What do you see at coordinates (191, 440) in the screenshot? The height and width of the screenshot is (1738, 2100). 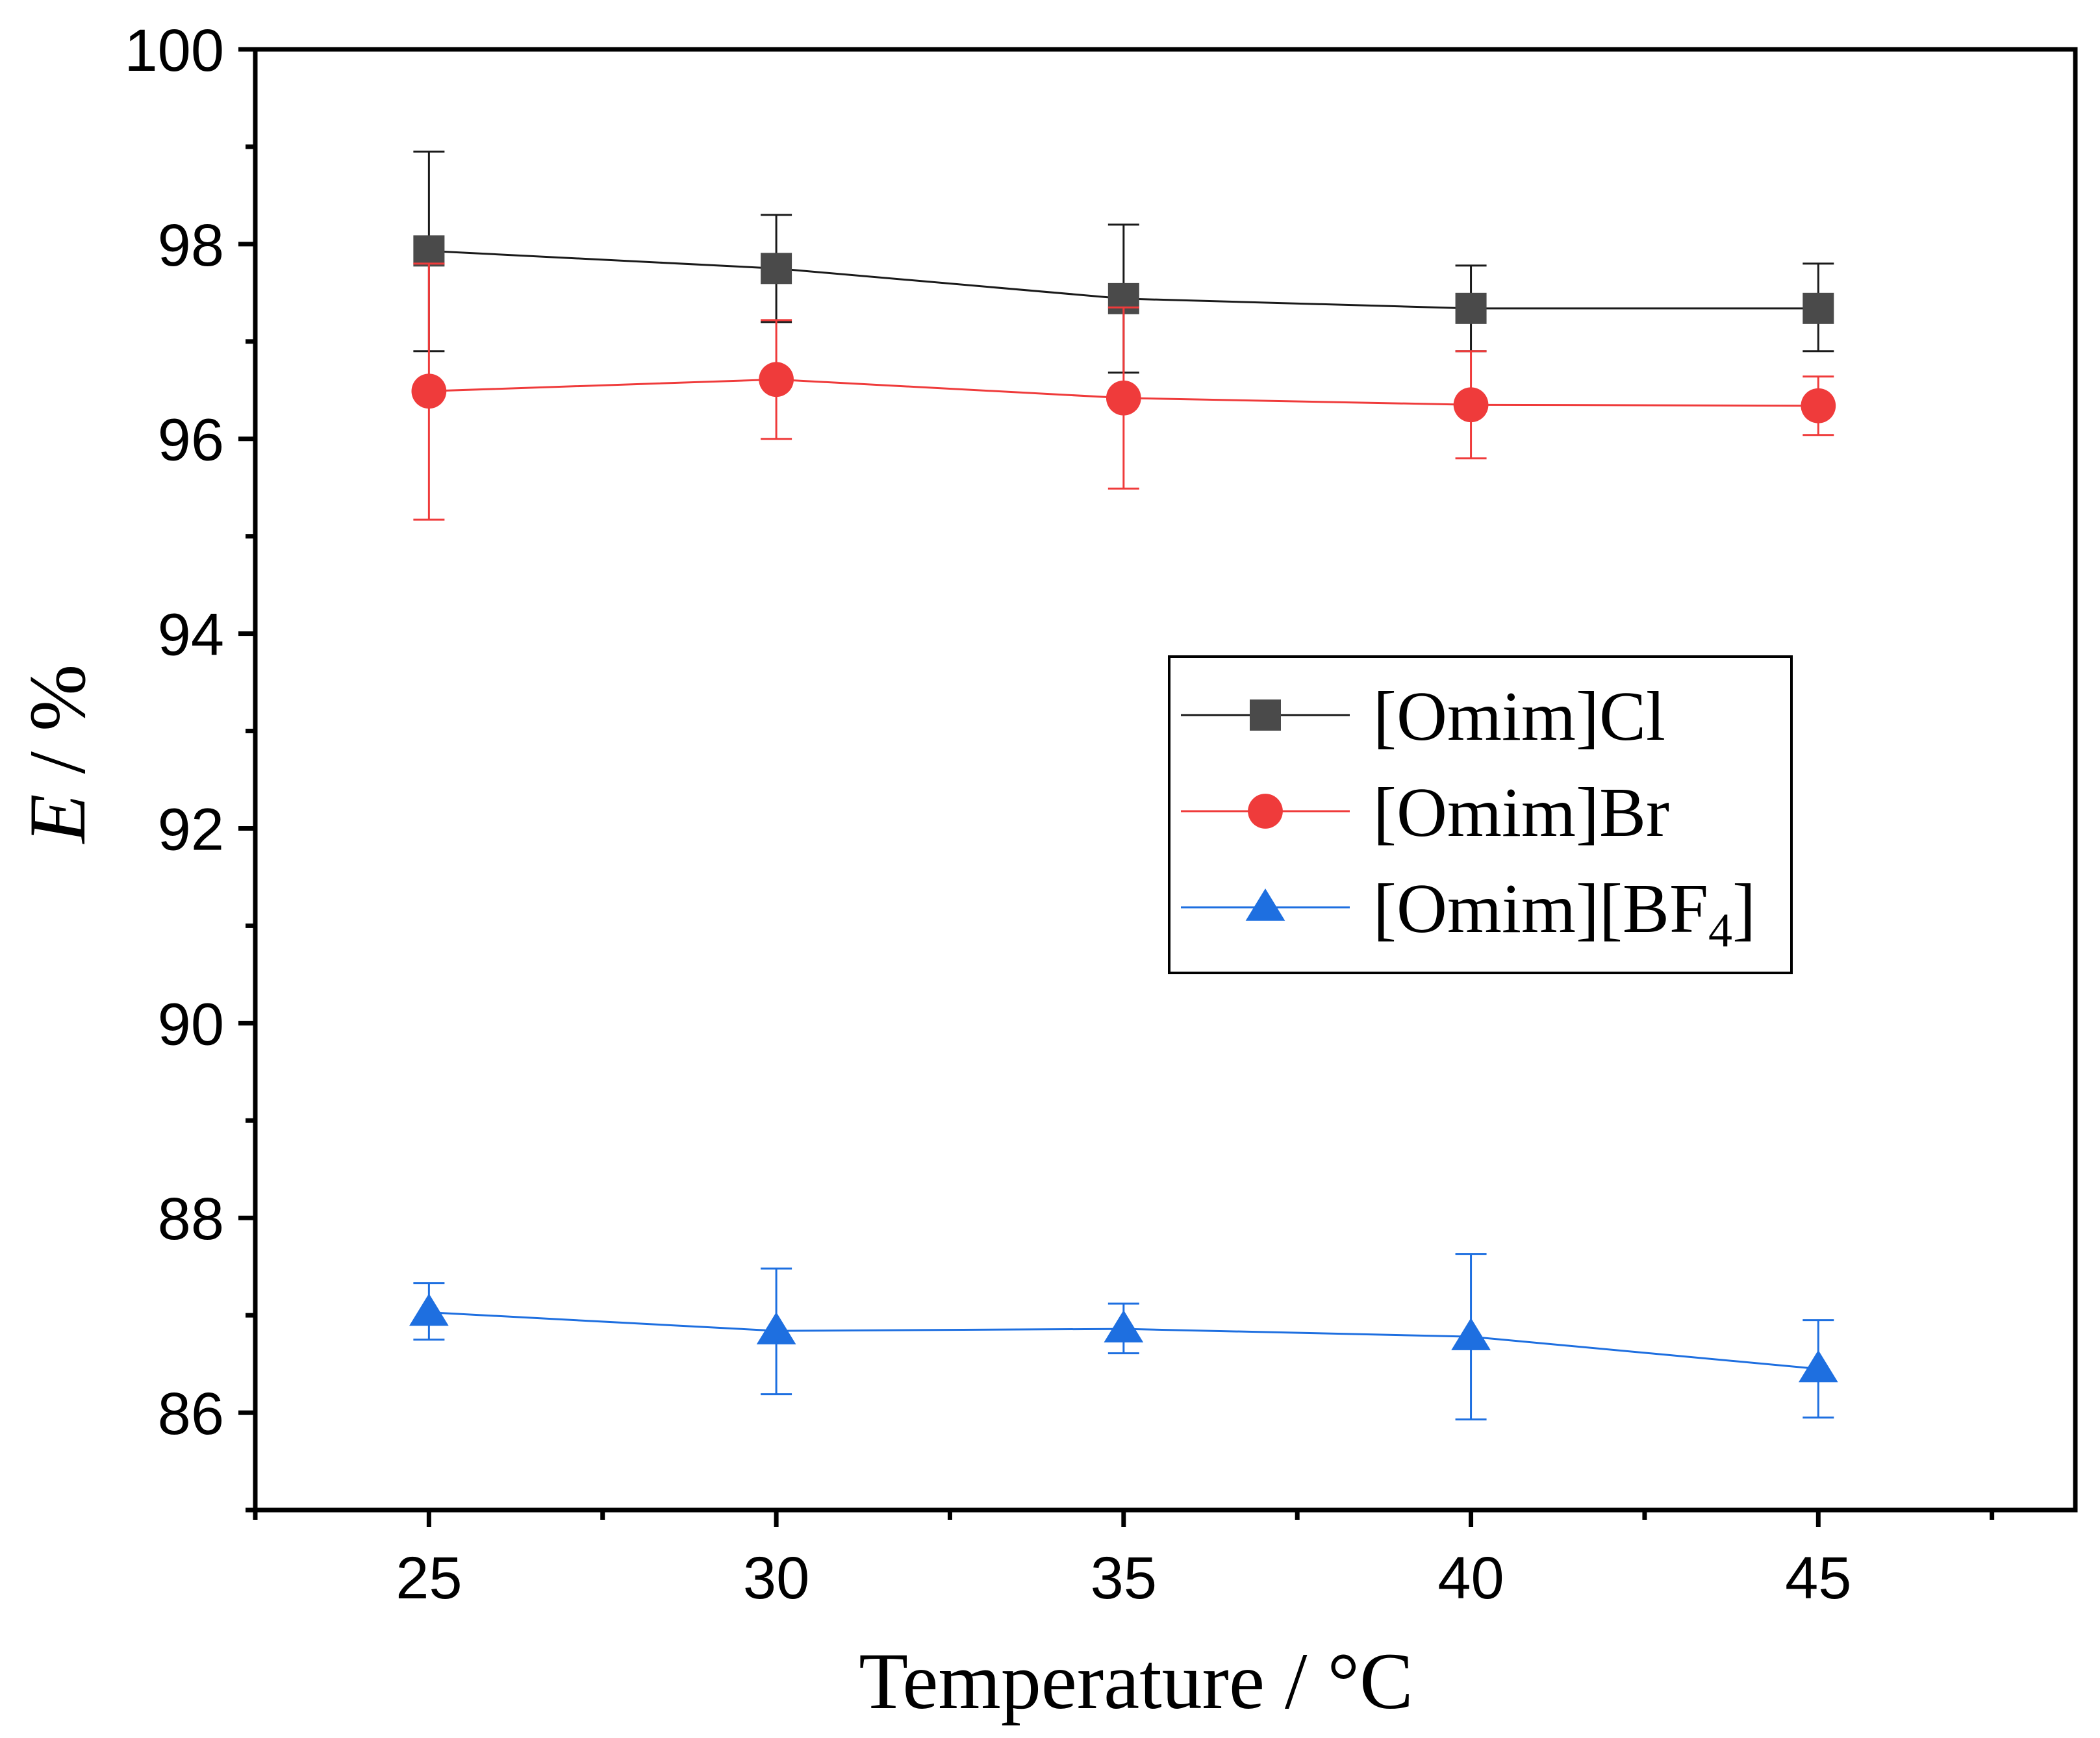 I see `y-tick-label: 96` at bounding box center [191, 440].